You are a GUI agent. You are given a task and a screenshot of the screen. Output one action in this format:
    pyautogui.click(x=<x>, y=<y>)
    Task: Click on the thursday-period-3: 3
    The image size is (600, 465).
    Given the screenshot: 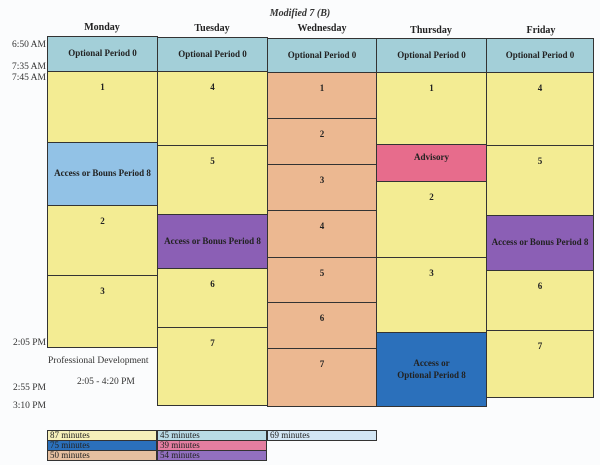 What is the action you would take?
    pyautogui.click(x=431, y=295)
    